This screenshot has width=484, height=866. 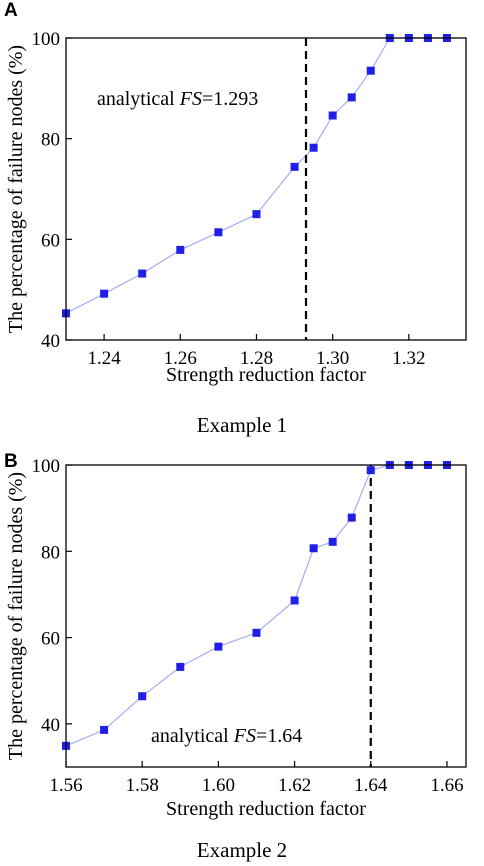 What do you see at coordinates (332, 358) in the screenshot?
I see `x-tick-label: 1.30` at bounding box center [332, 358].